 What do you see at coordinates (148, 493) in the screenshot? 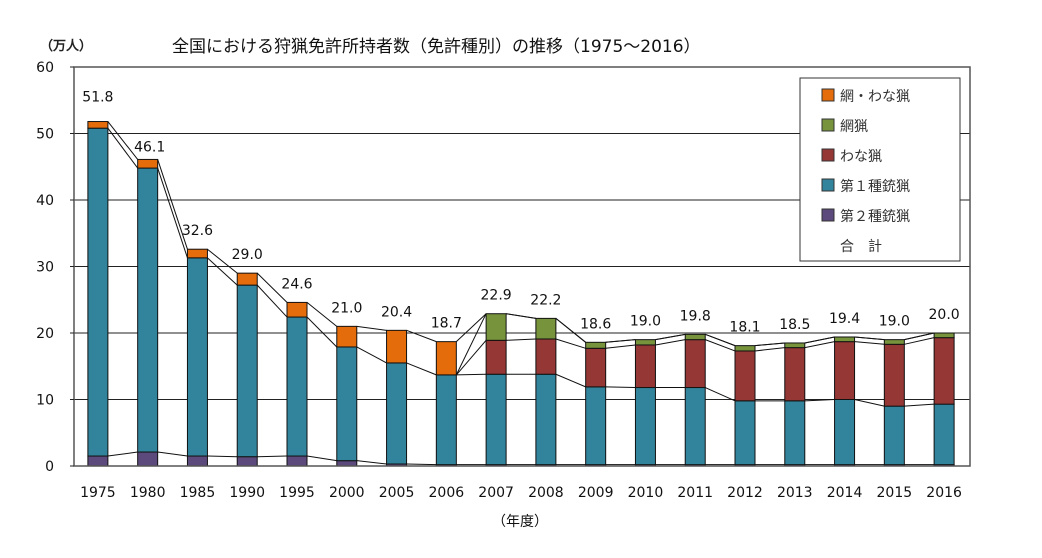
I see `x-tick-label: 1980` at bounding box center [148, 493].